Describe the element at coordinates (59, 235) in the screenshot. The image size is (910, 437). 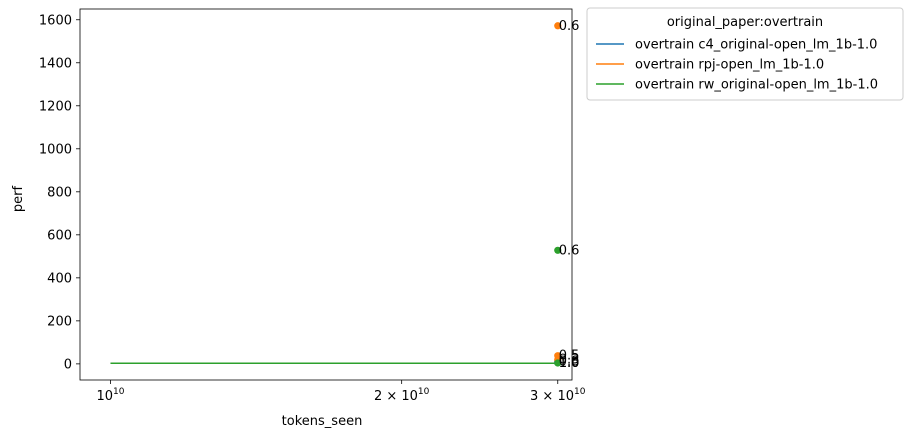
I see `y-tick-label: 600` at that location.